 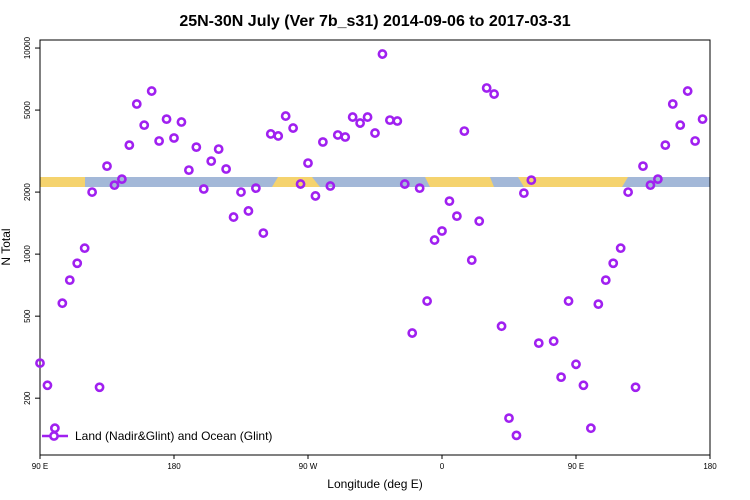 I want to click on y-tick-label: 200, so click(x=27, y=398).